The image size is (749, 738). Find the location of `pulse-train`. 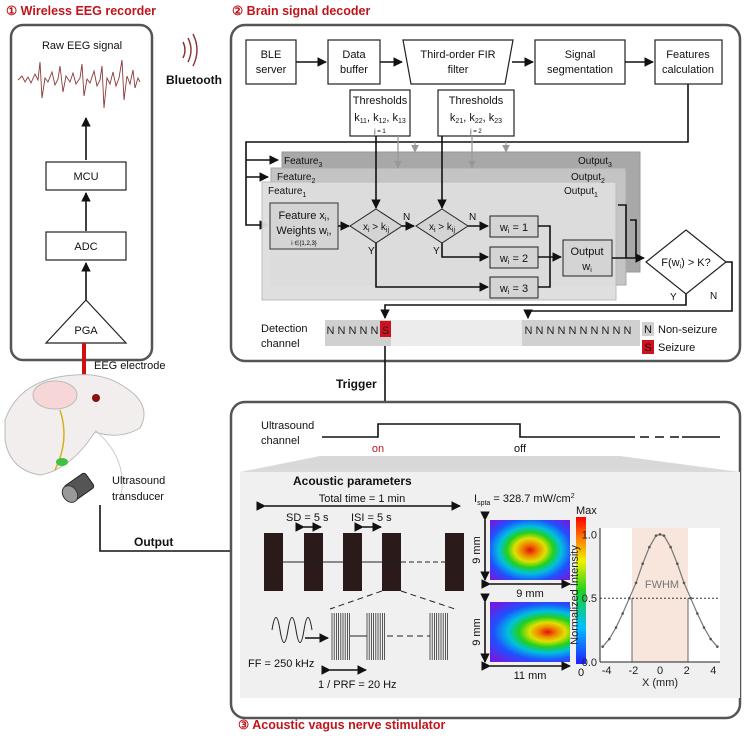

pulse-train is located at coordinates (364, 571).